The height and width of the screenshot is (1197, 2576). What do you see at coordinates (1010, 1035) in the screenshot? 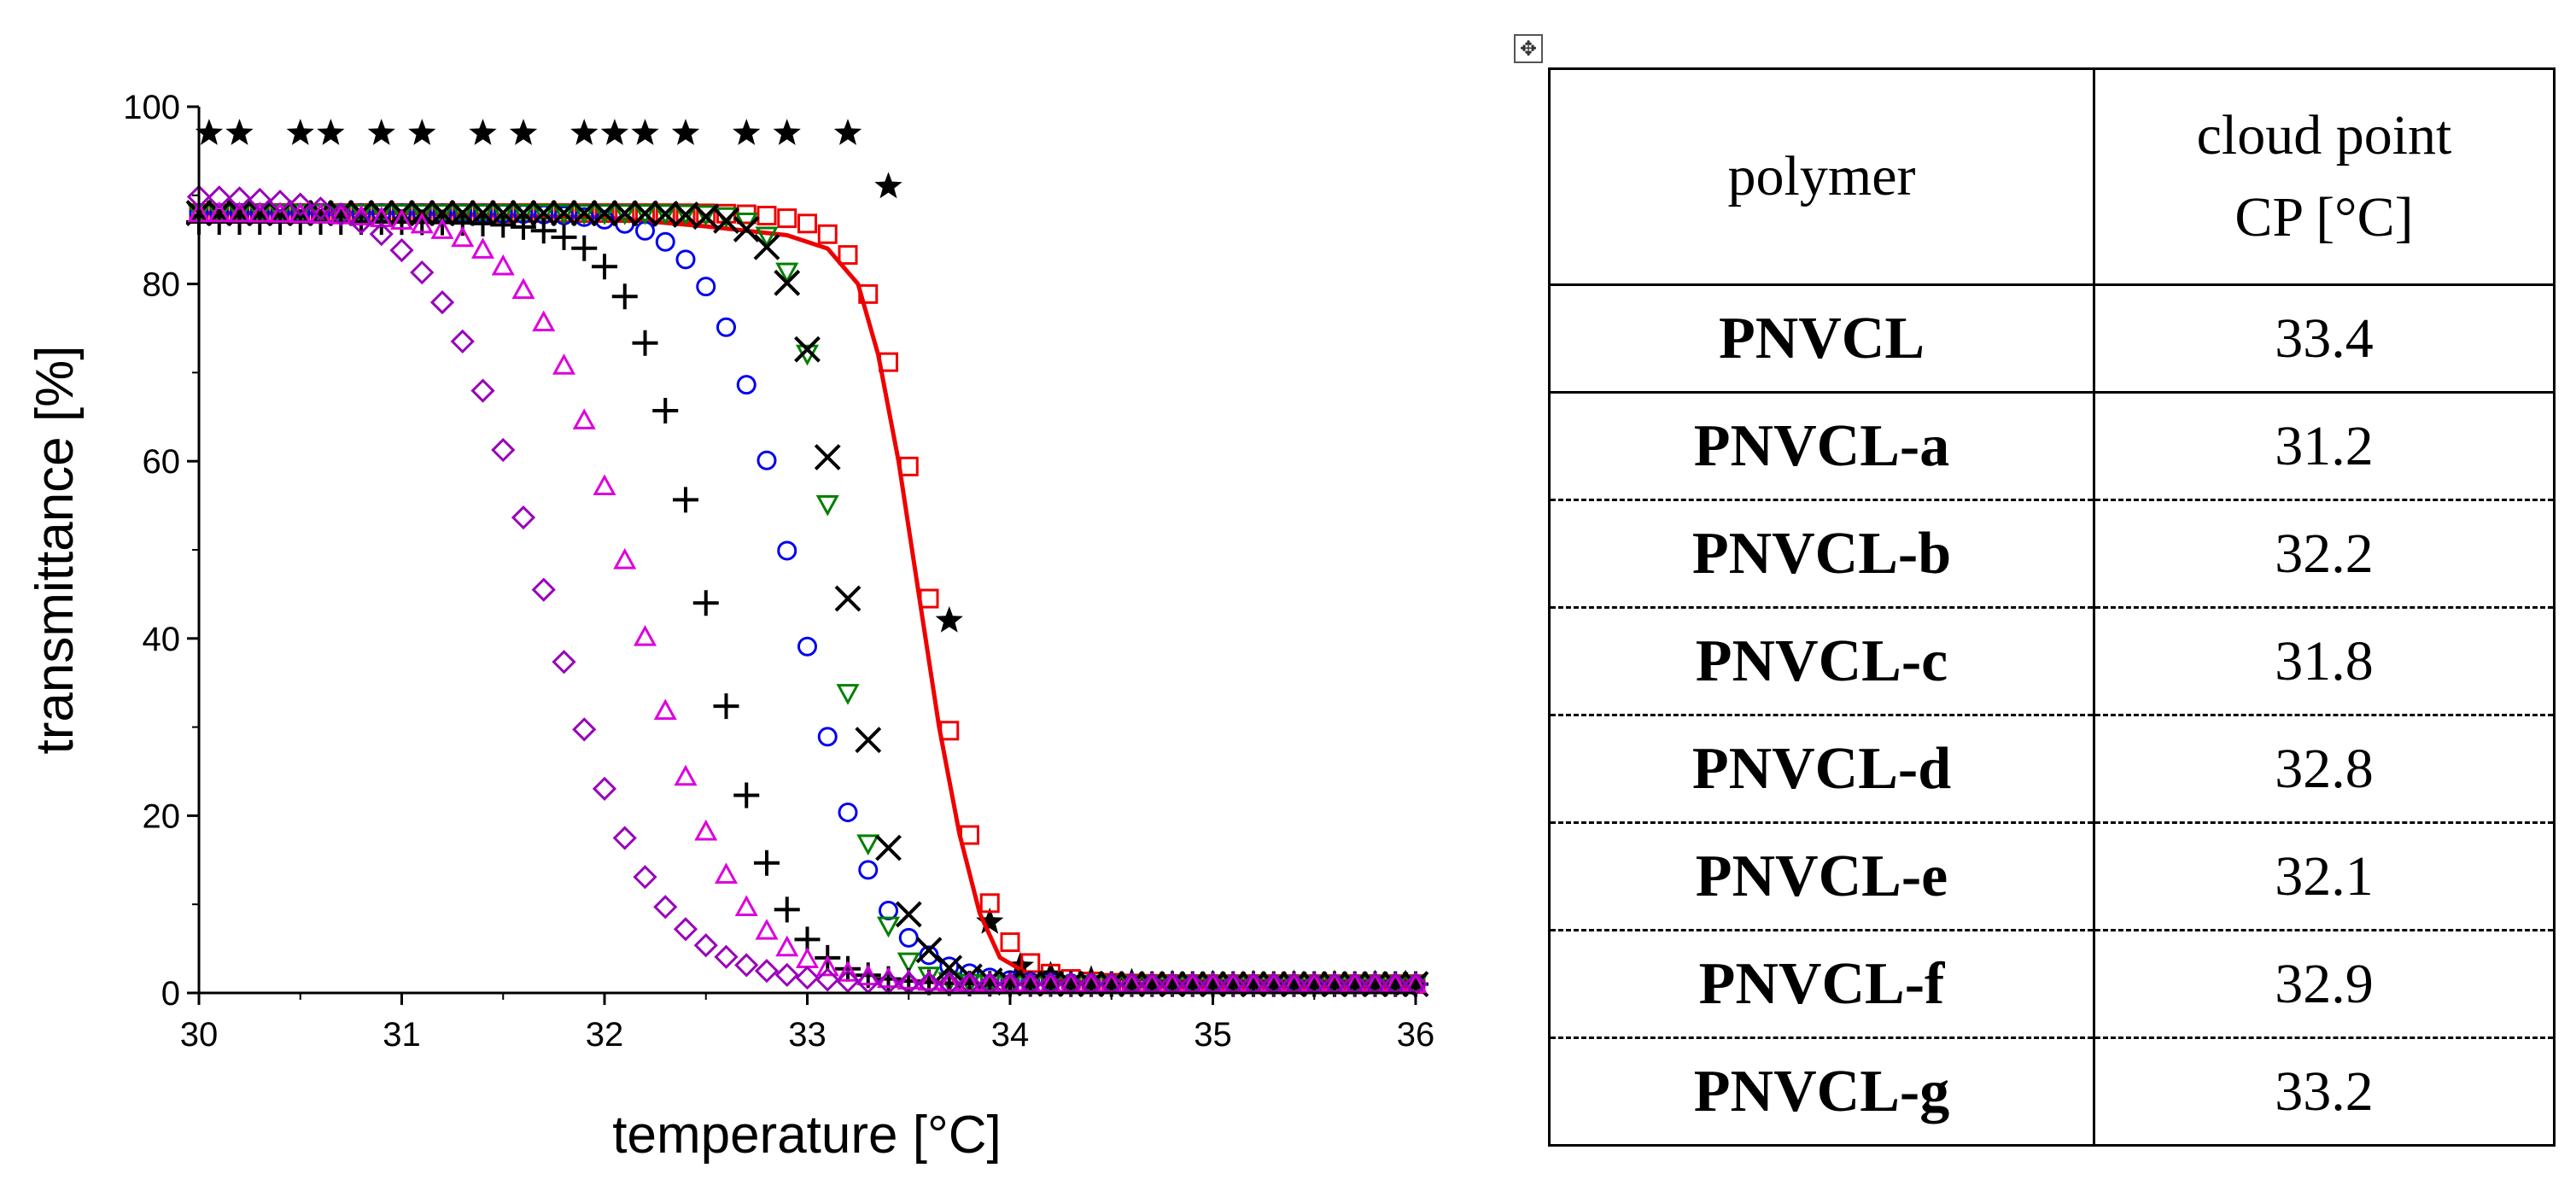
I see `x-tick-label: 34` at bounding box center [1010, 1035].